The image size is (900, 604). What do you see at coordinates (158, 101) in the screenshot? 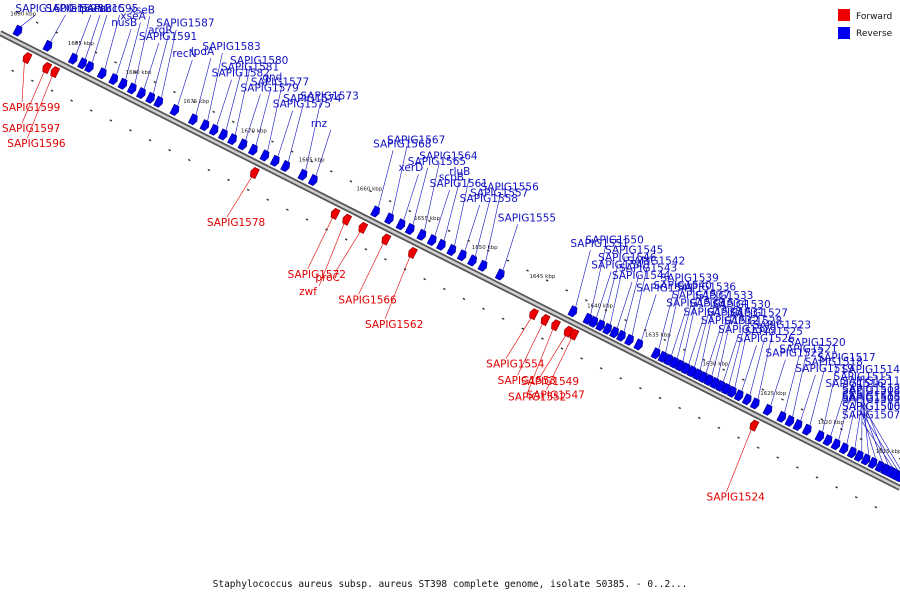
I see `gene-sapig1587-glyph` at bounding box center [158, 101].